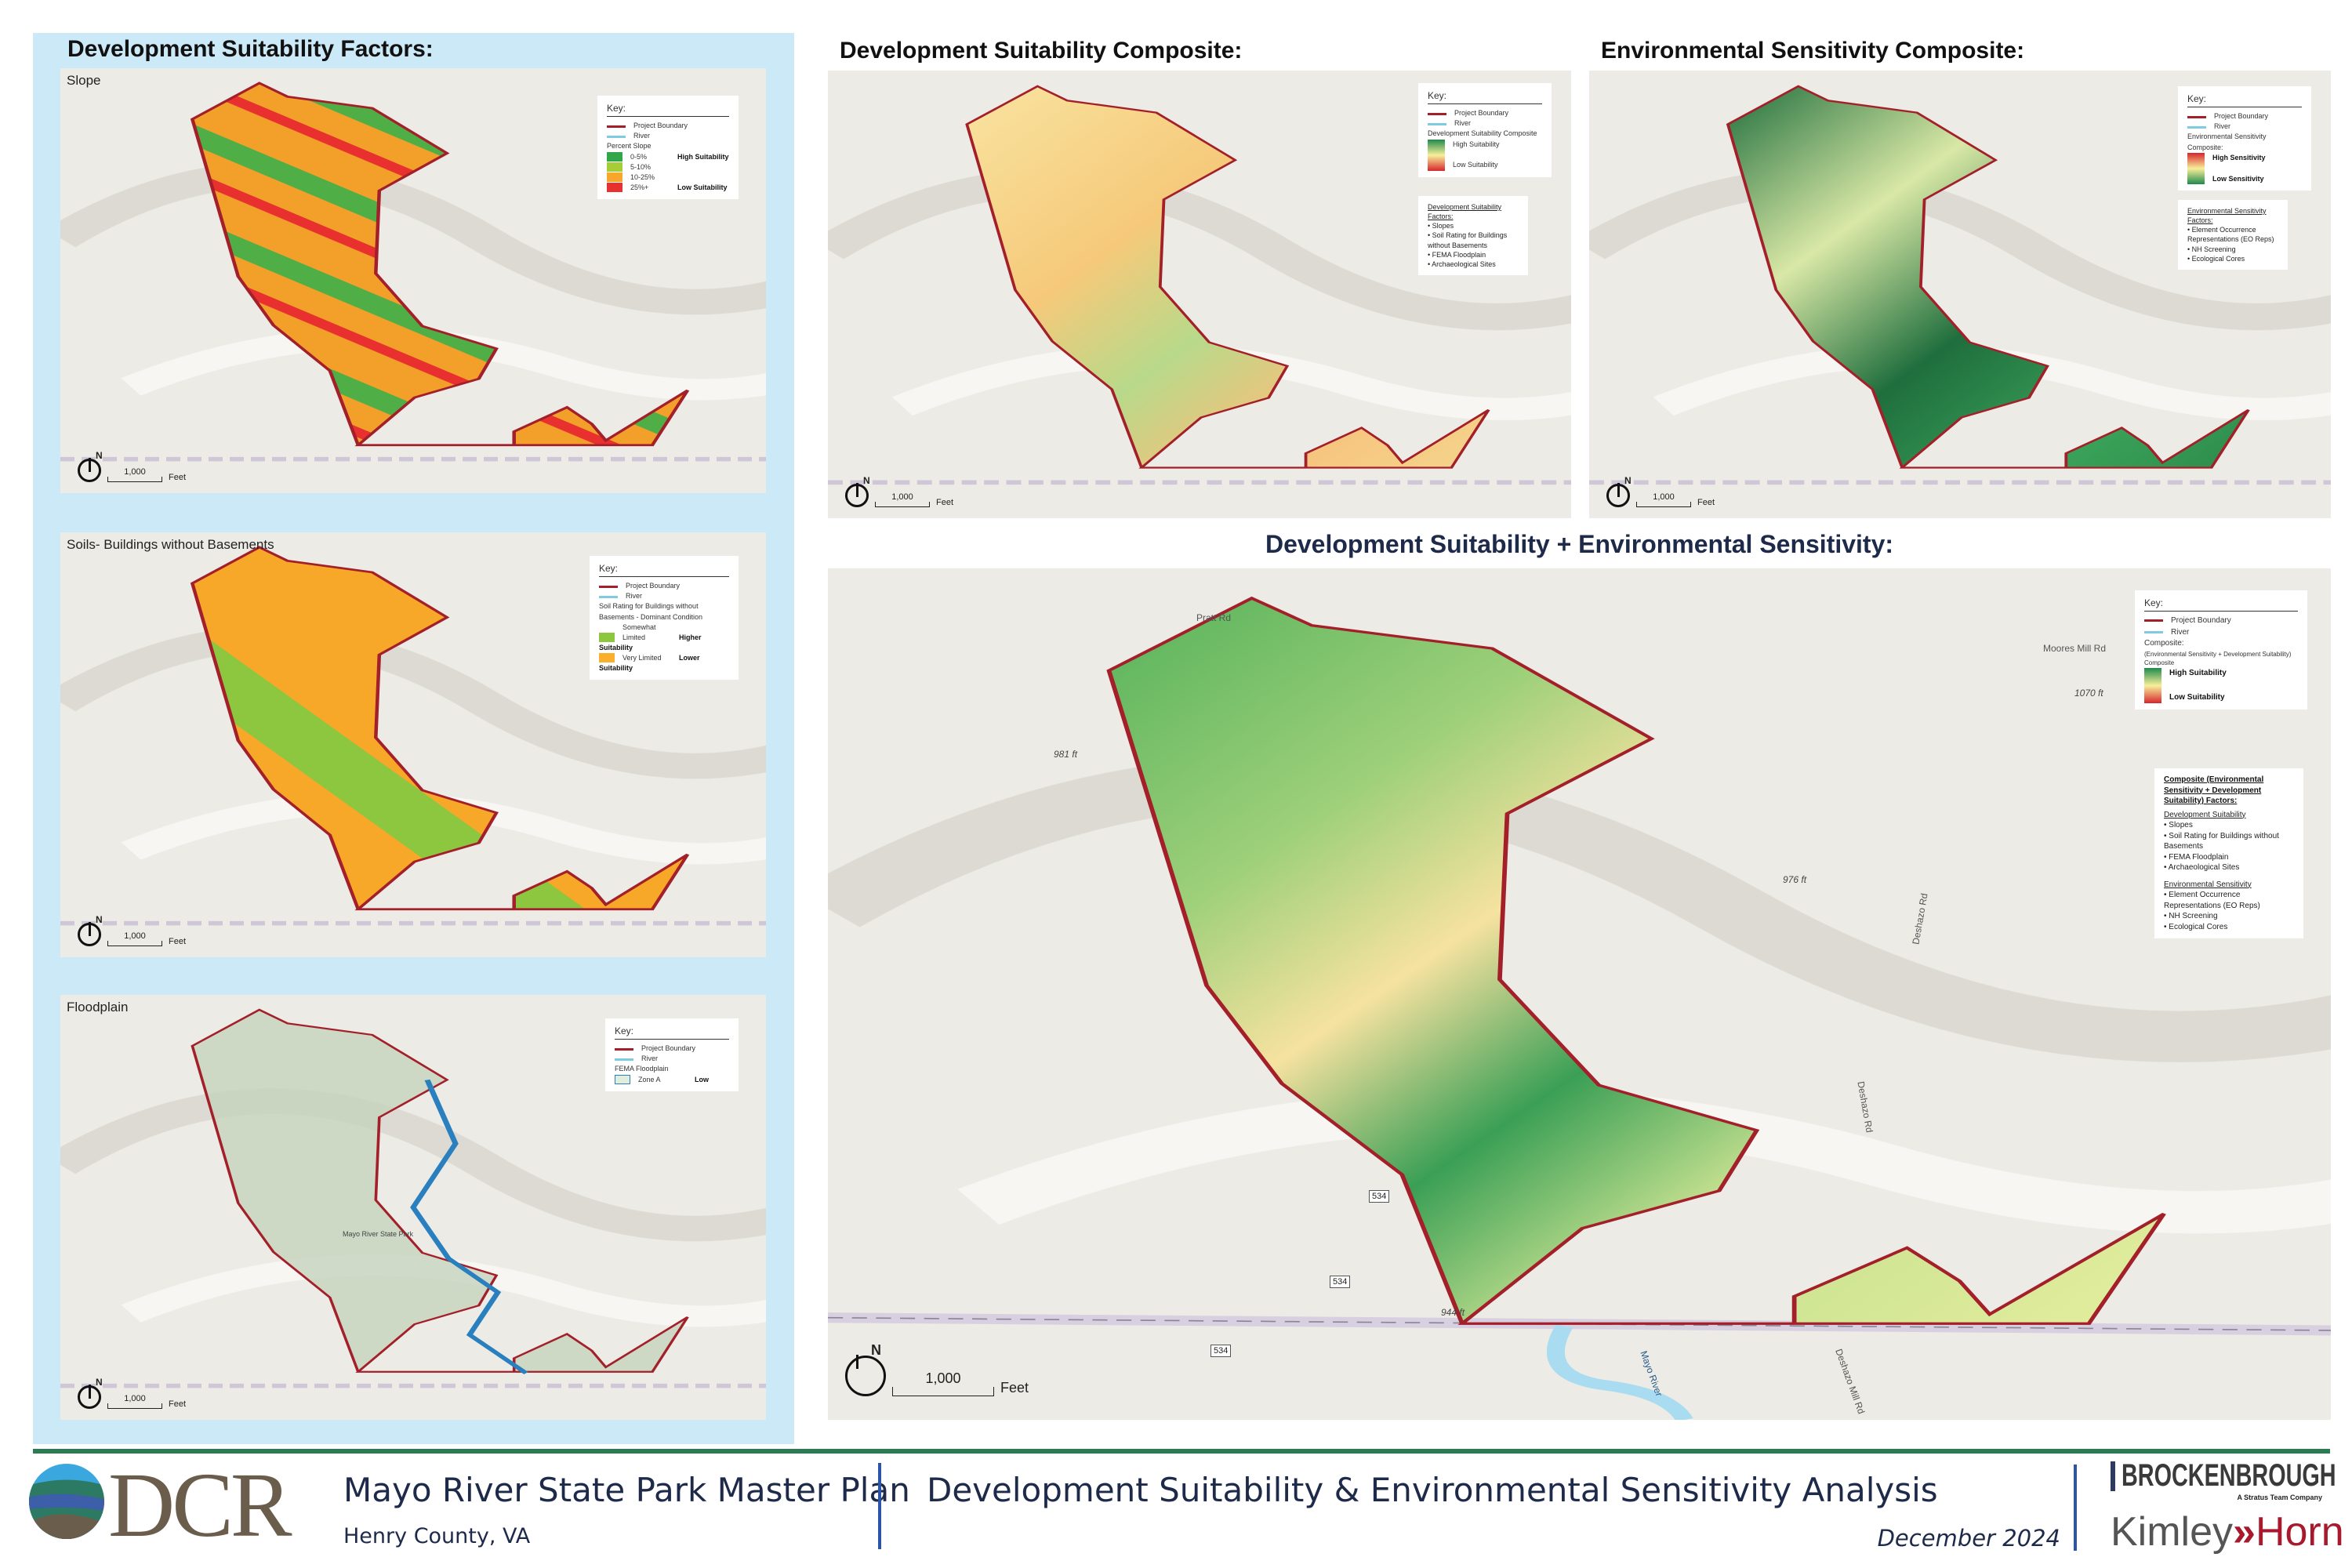 Image resolution: width=2352 pixels, height=1568 pixels. I want to click on dev-heading: Development Suitability, so click(2205, 815).